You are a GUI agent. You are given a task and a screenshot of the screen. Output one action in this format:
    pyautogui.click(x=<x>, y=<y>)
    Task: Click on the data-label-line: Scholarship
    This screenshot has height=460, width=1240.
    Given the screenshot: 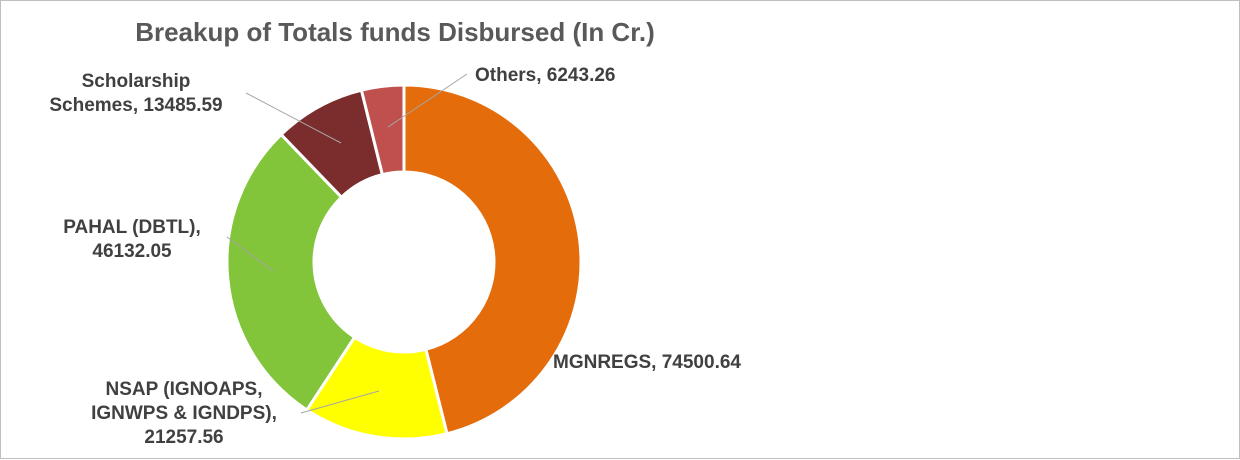 What is the action you would take?
    pyautogui.click(x=136, y=81)
    